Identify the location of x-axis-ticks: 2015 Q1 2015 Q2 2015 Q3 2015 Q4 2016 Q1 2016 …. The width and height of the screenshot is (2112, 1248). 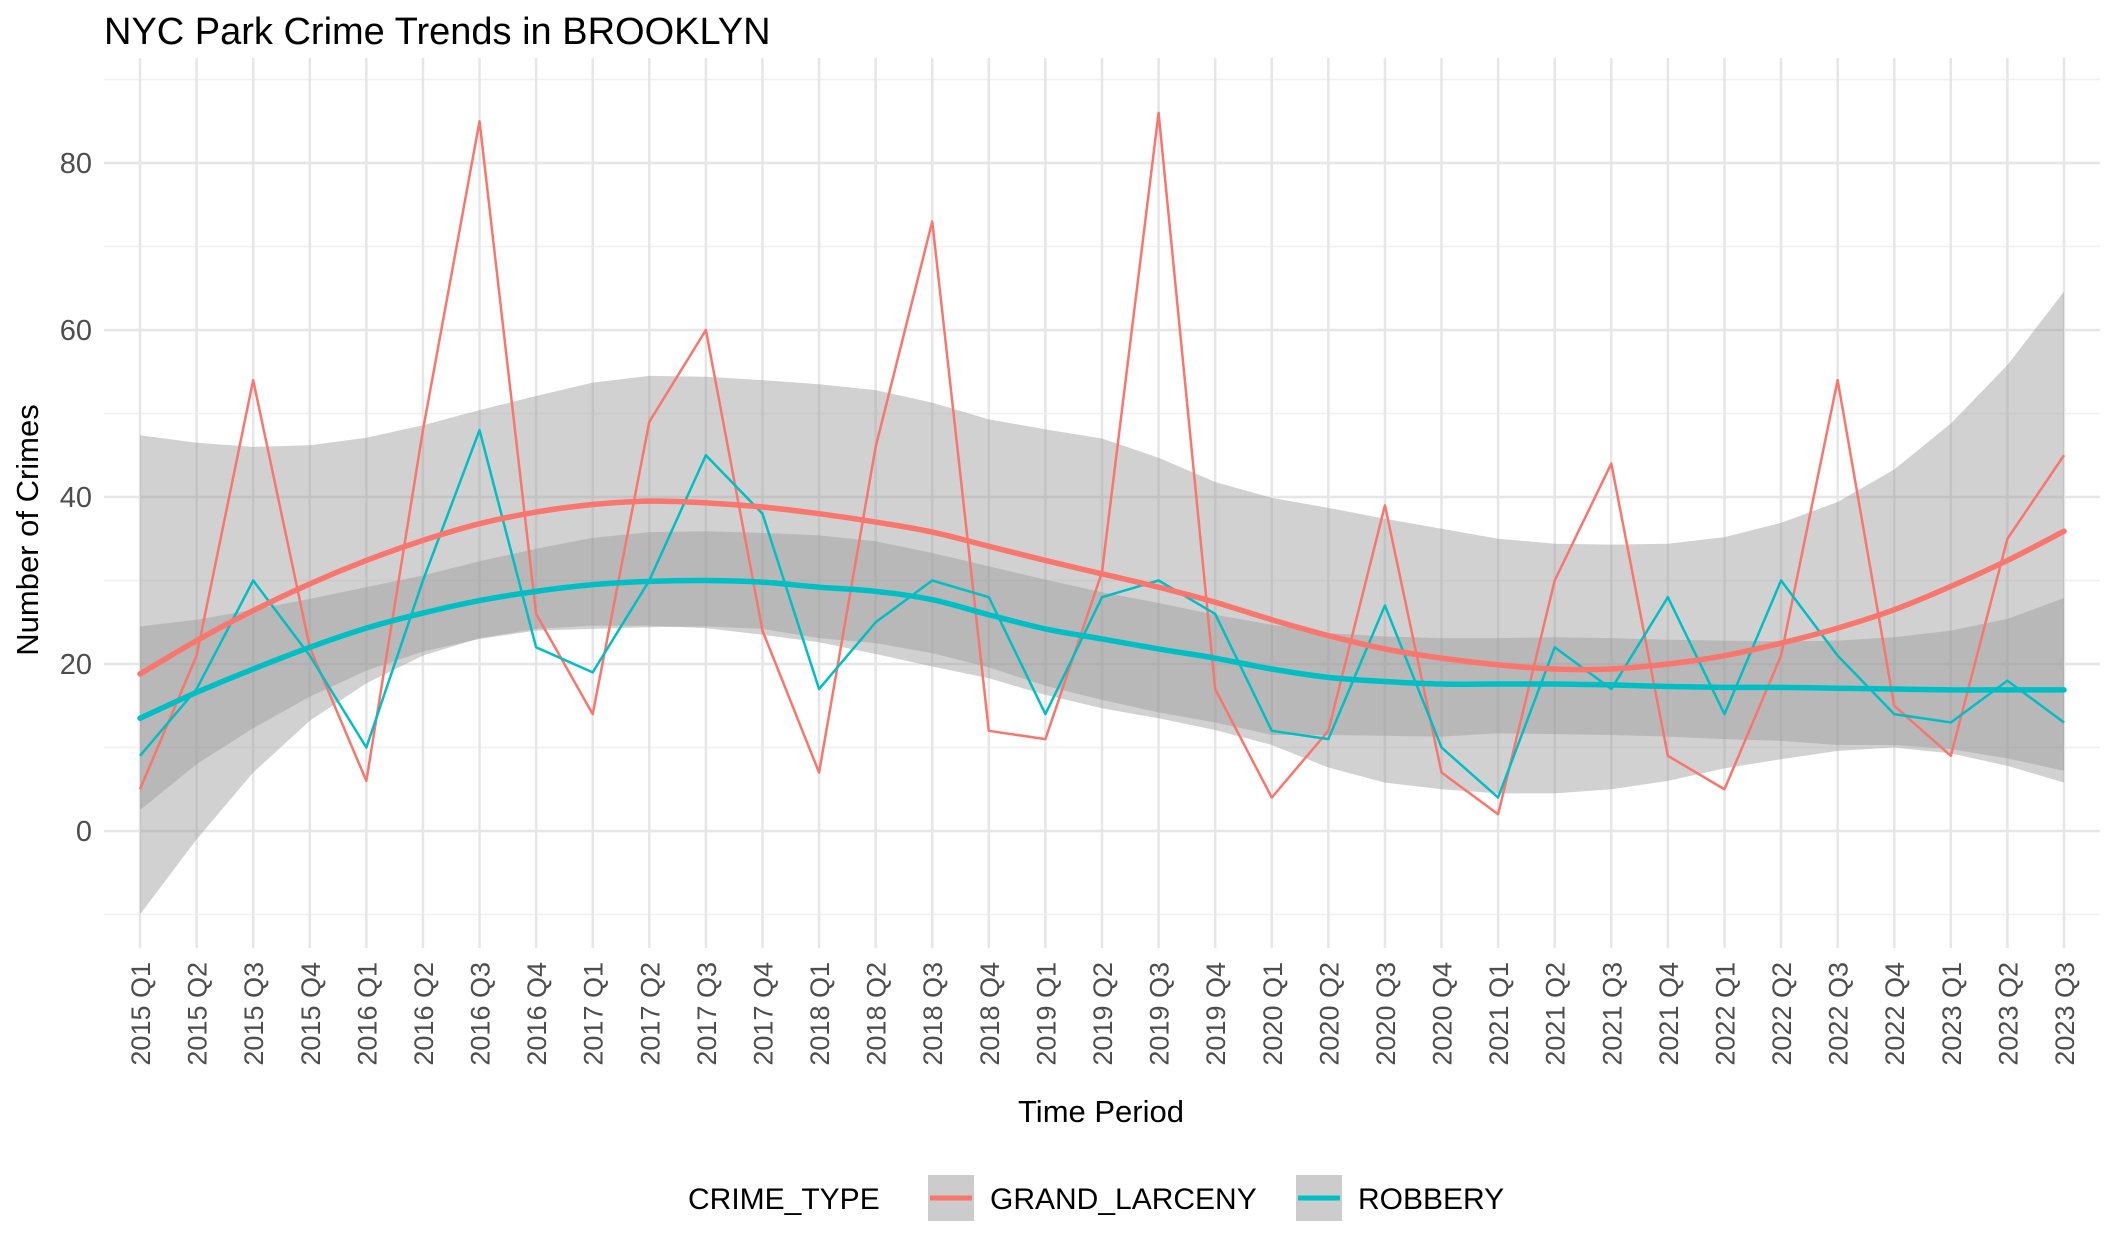
(1103, 1014).